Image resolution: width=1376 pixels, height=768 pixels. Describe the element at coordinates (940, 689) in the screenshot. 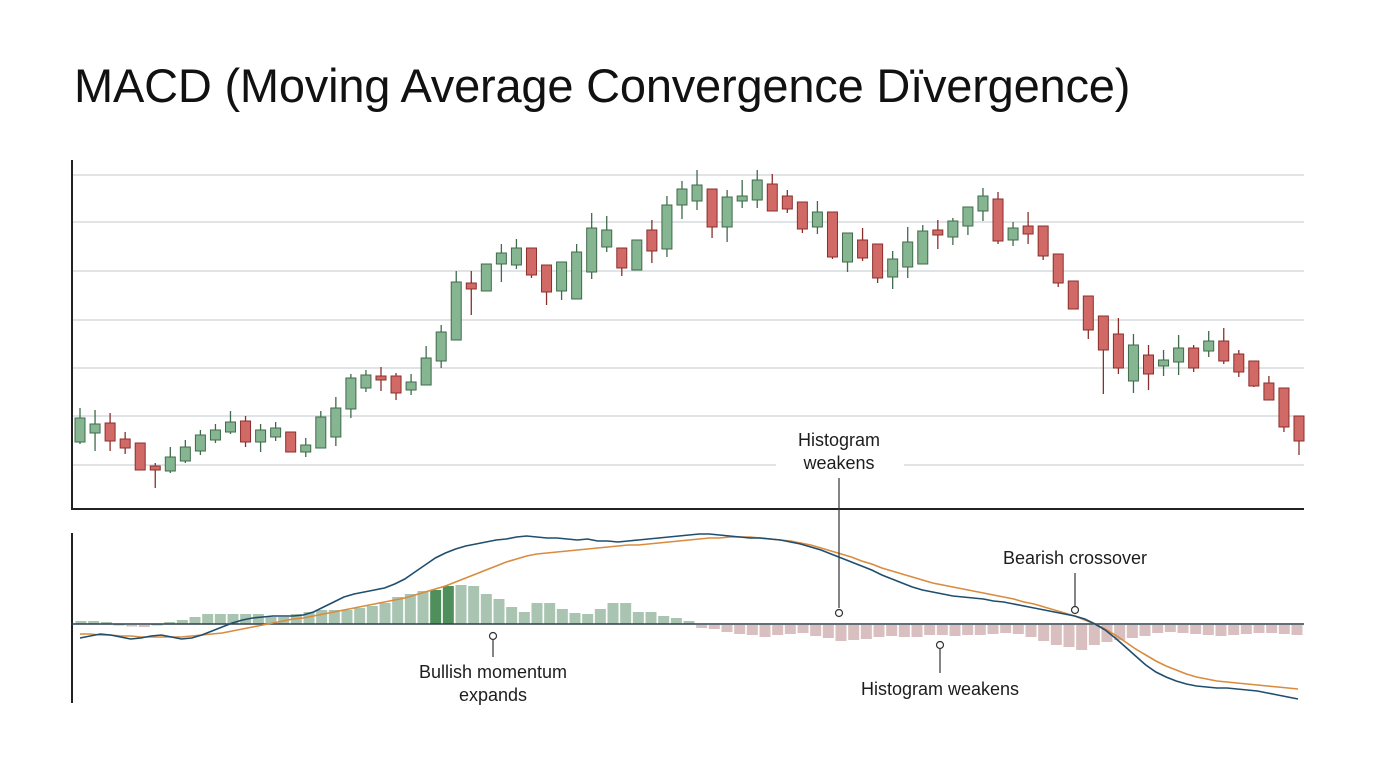

I see `annotation-text: Histogram weakens` at that location.